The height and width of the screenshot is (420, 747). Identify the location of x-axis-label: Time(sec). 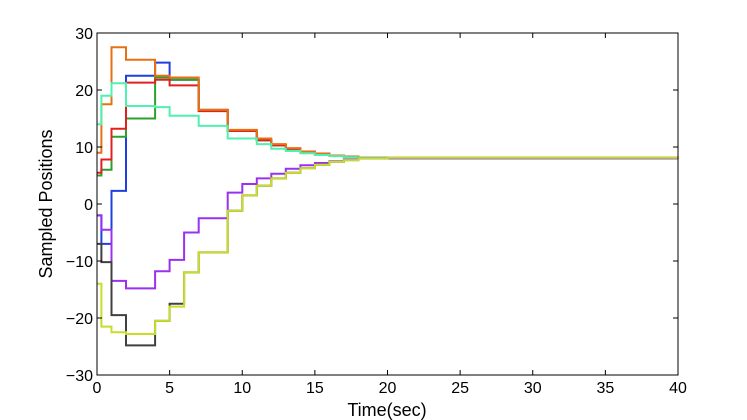
(386, 410).